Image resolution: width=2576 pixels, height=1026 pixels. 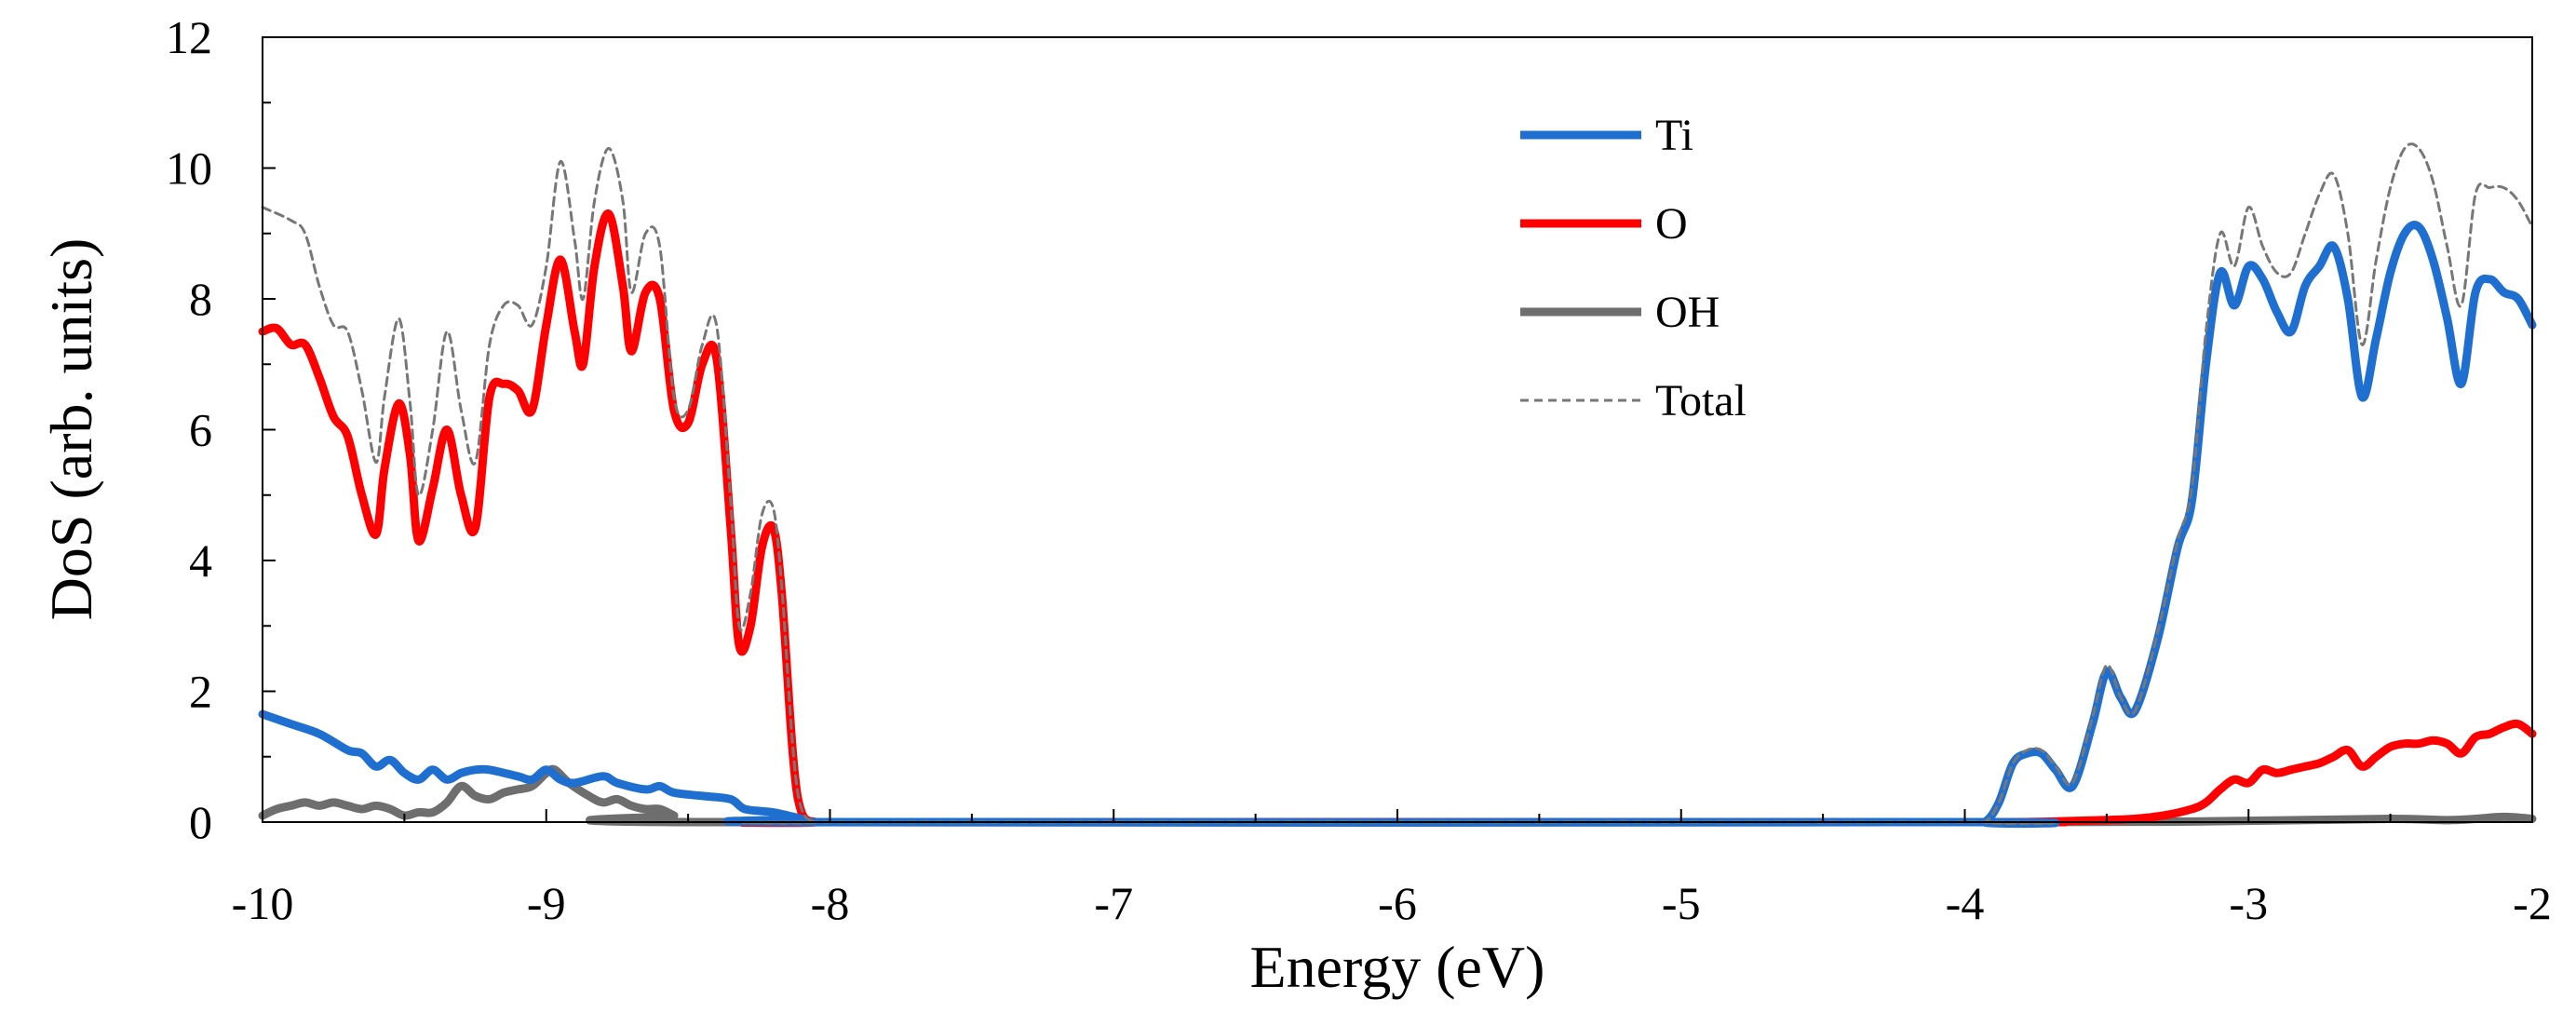 I want to click on y-tick-labels: 0 2 4 6 8 10 12, so click(x=189, y=429).